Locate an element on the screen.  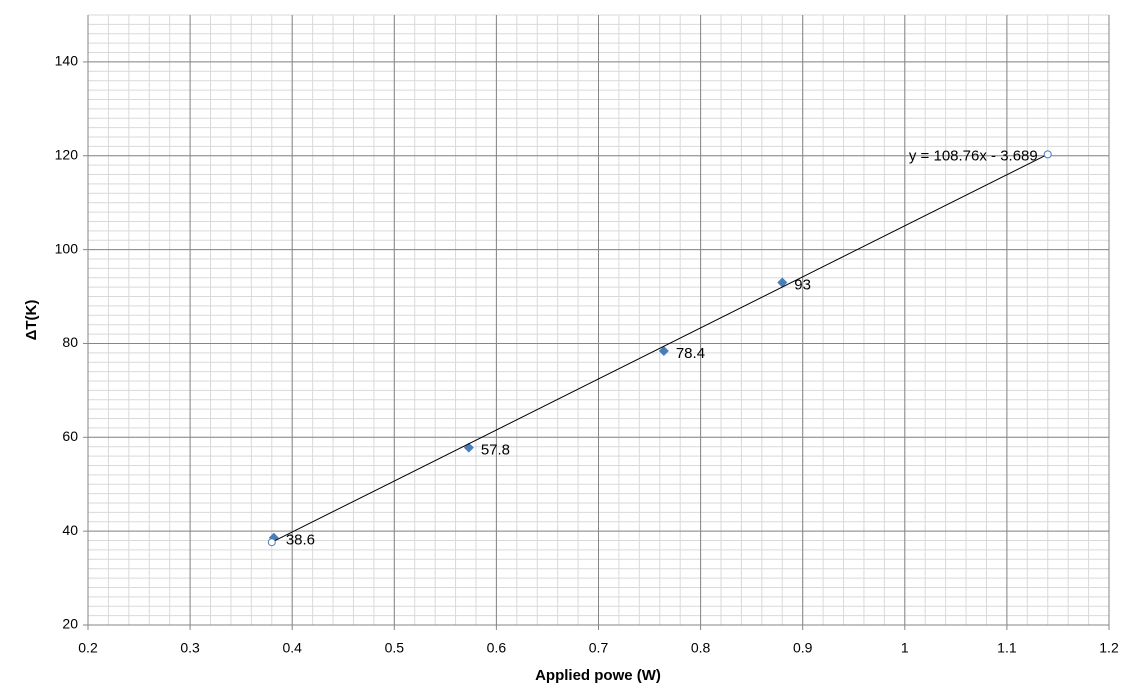
data-label: 93 is located at coordinates (802, 284).